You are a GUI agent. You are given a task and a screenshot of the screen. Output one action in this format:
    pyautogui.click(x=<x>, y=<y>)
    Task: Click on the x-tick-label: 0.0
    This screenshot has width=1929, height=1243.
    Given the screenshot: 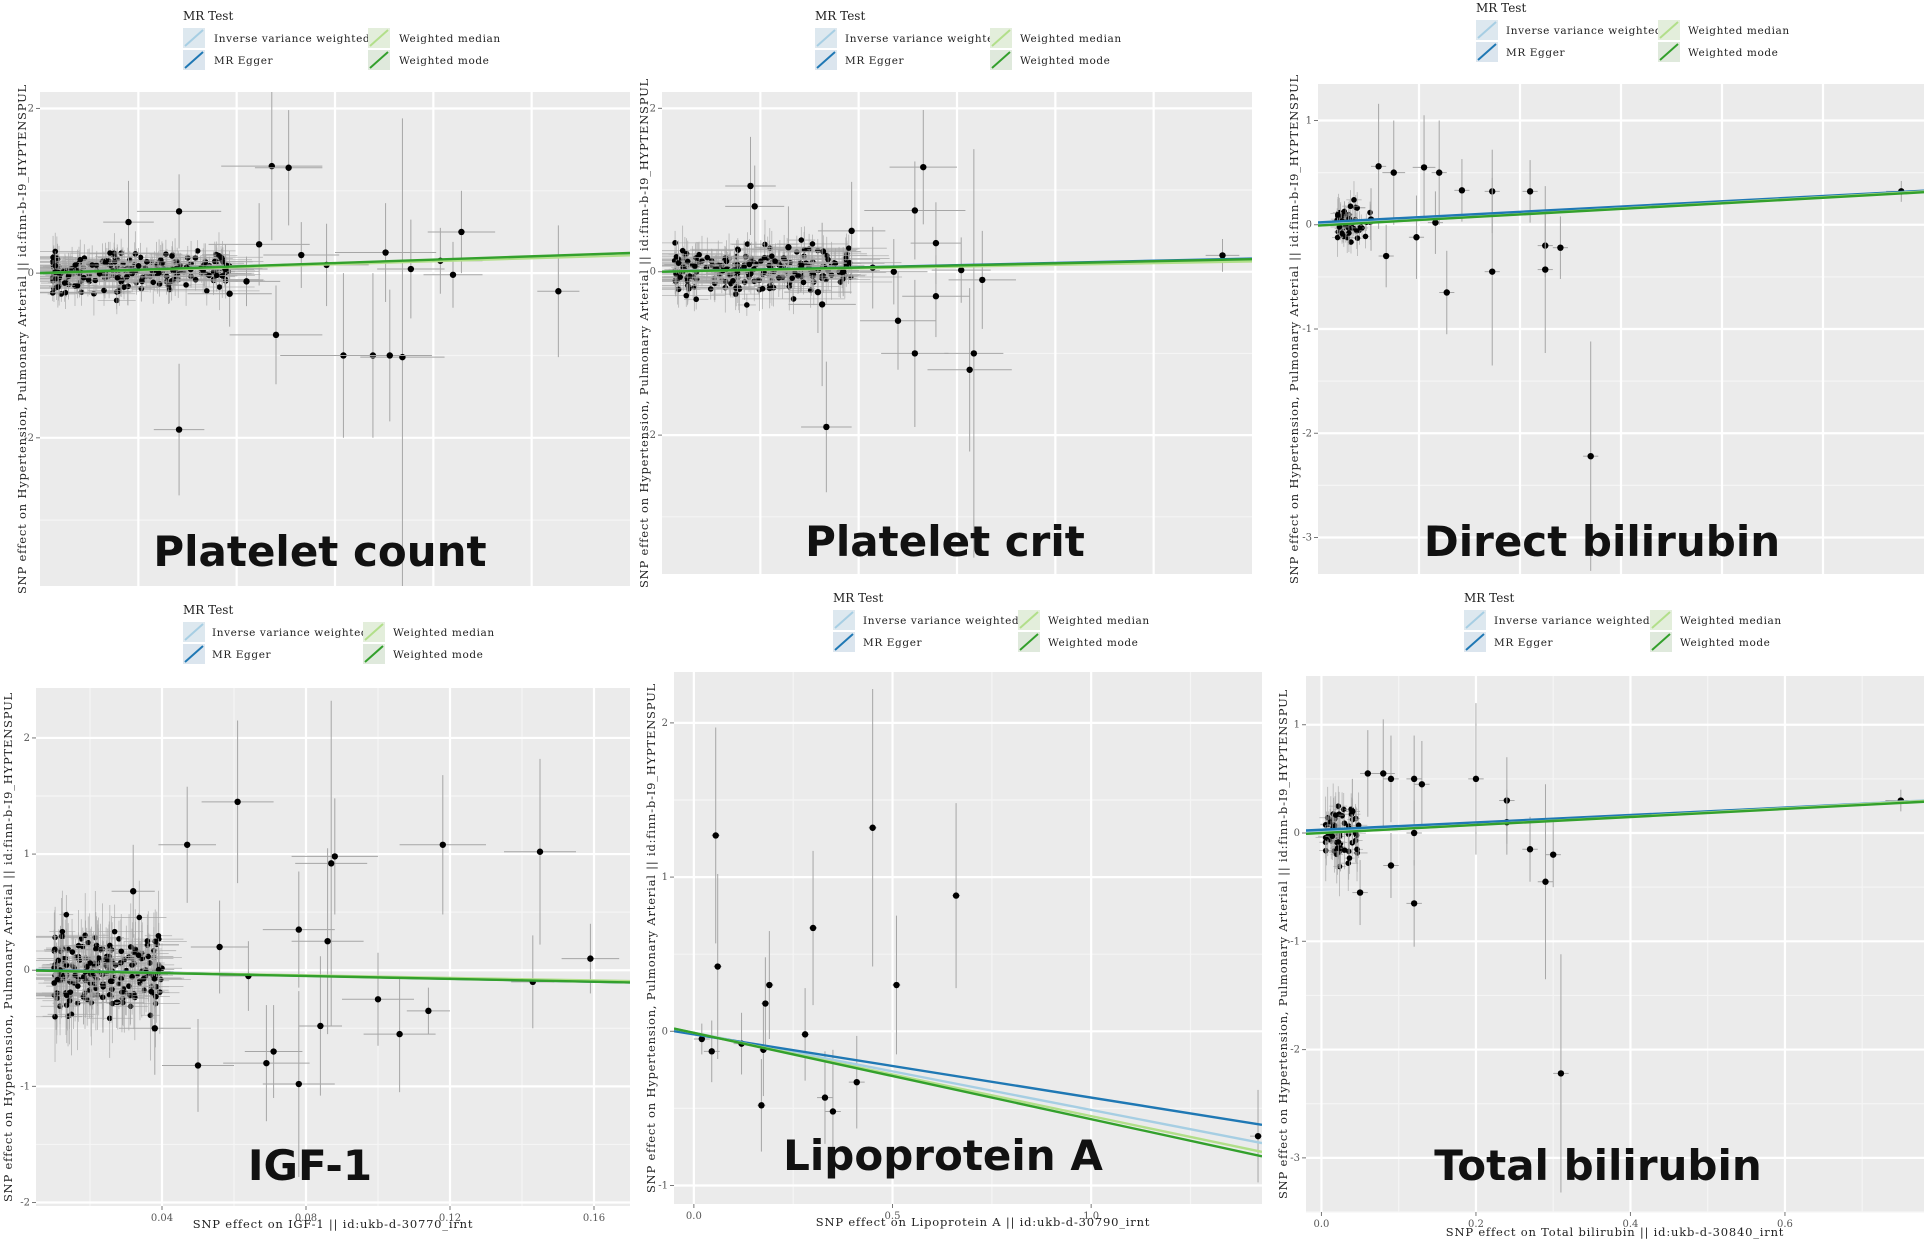 What is the action you would take?
    pyautogui.click(x=1321, y=1224)
    